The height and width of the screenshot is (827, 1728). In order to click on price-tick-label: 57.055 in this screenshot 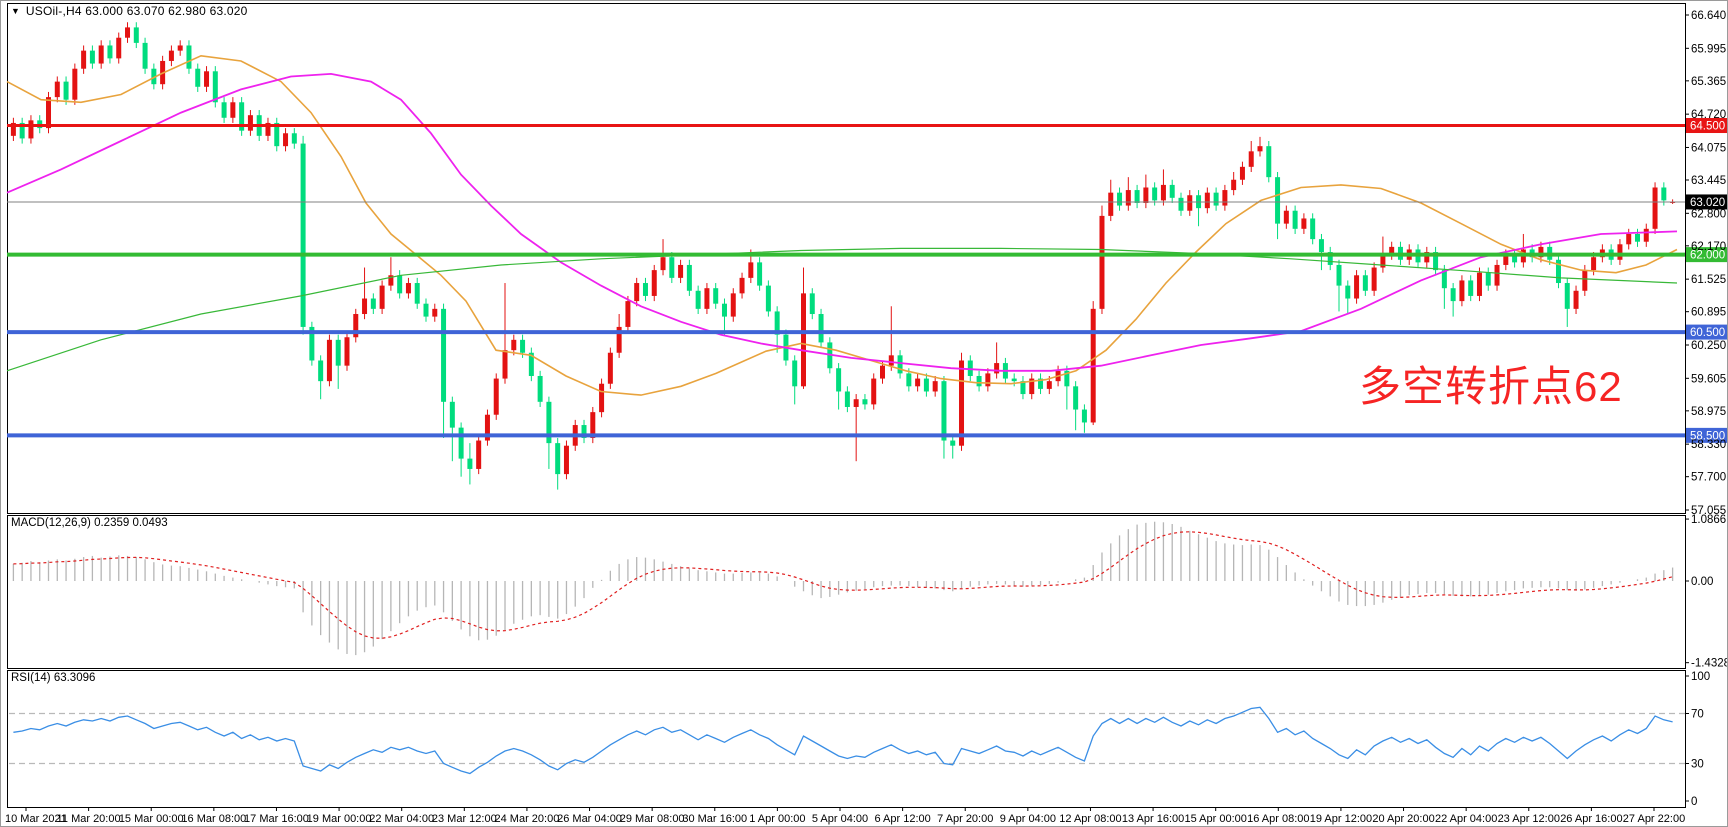, I will do `click(1708, 511)`.